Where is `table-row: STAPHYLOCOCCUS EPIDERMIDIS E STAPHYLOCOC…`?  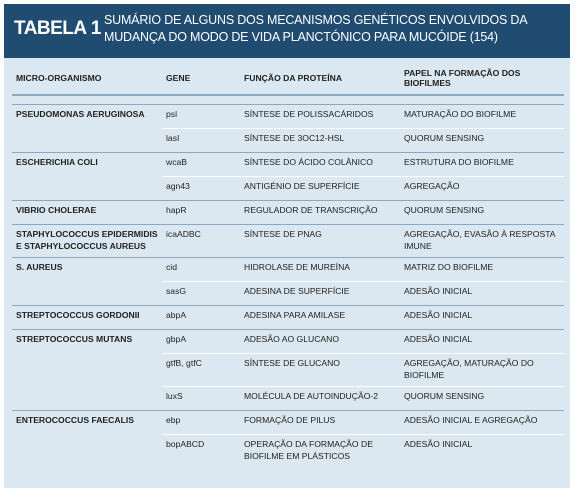 table-row: STAPHYLOCOCCUS EPIDERMIDIS E STAPHYLOCOC… is located at coordinates (288, 241).